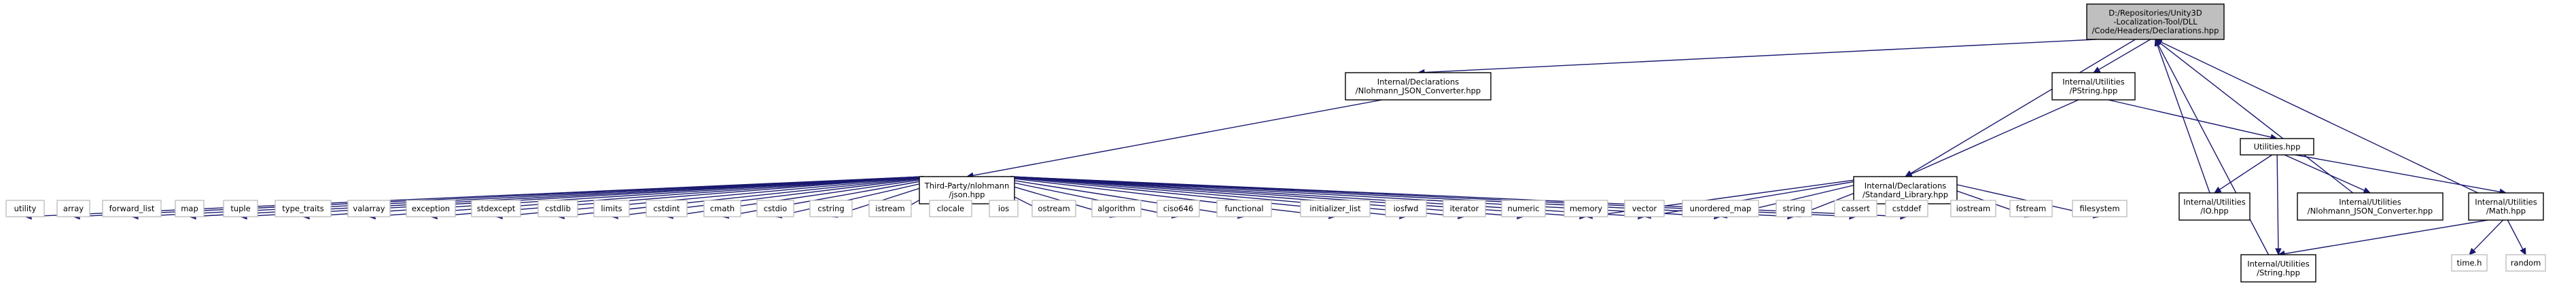  I want to click on node-utilities: Utilities.hpp, so click(2277, 147).